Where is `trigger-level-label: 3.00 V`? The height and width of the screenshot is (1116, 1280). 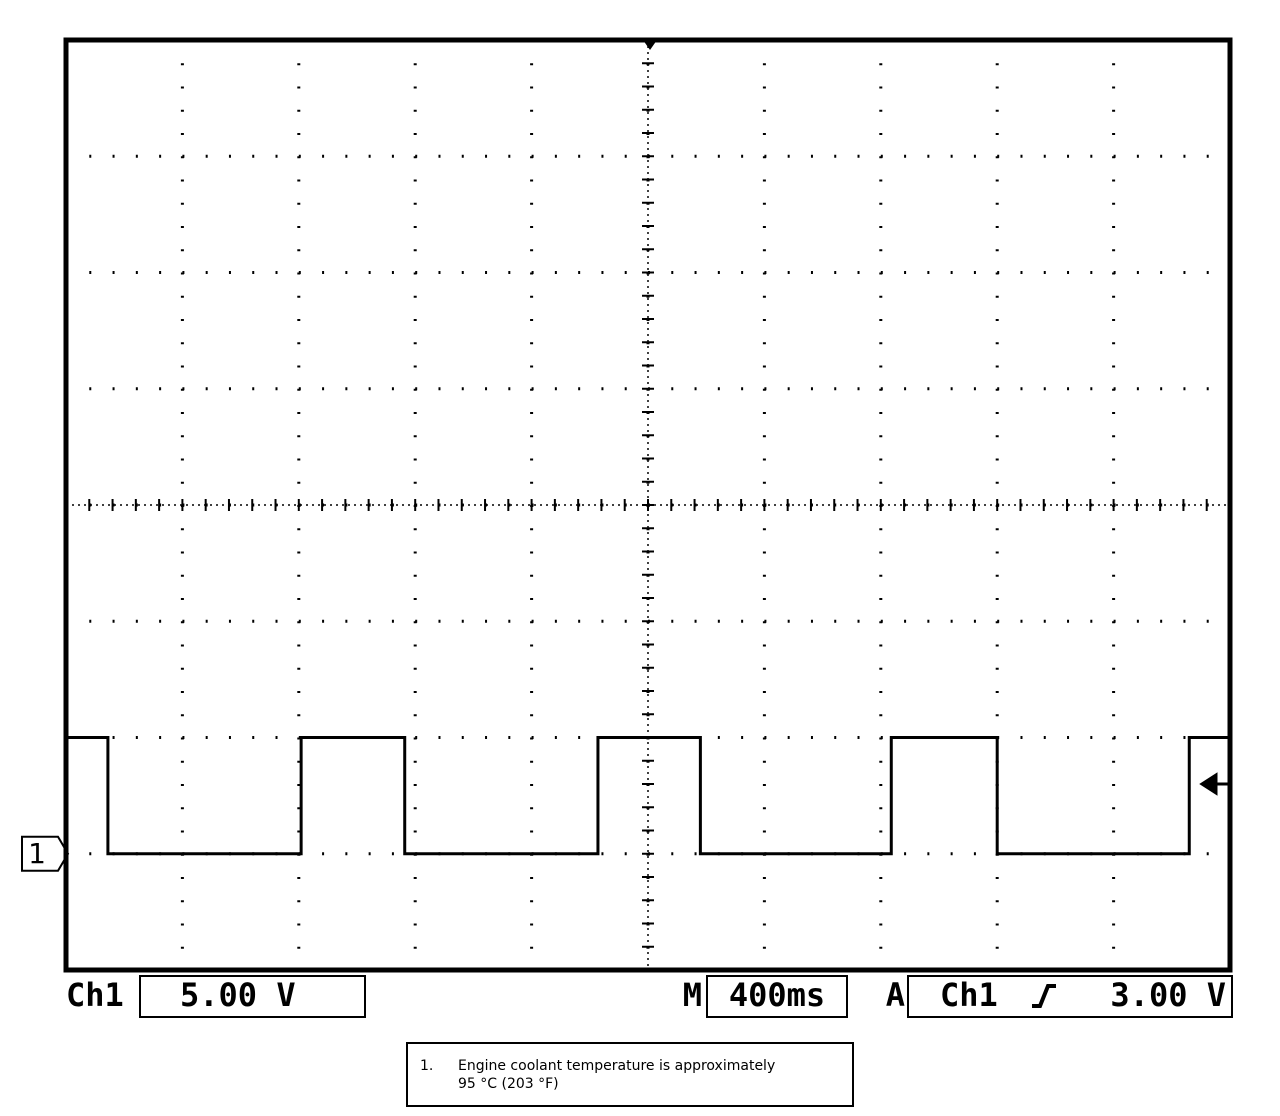
trigger-level-label: 3.00 V is located at coordinates (1168, 995).